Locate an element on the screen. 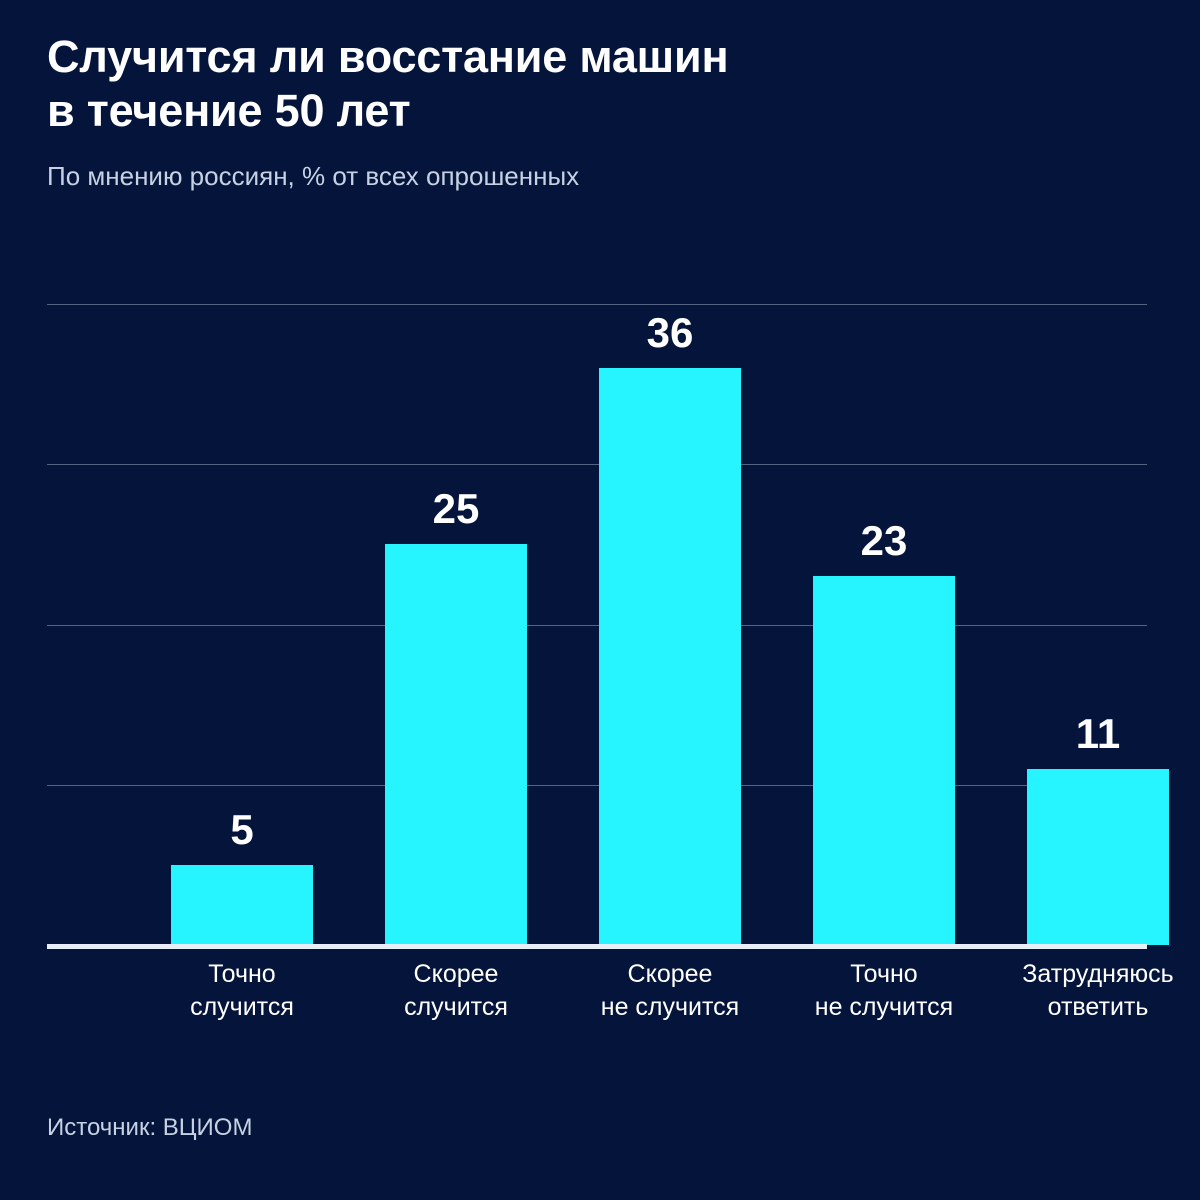 The height and width of the screenshot is (1200, 1200). bar-group: 23 is located at coordinates (884, 624).